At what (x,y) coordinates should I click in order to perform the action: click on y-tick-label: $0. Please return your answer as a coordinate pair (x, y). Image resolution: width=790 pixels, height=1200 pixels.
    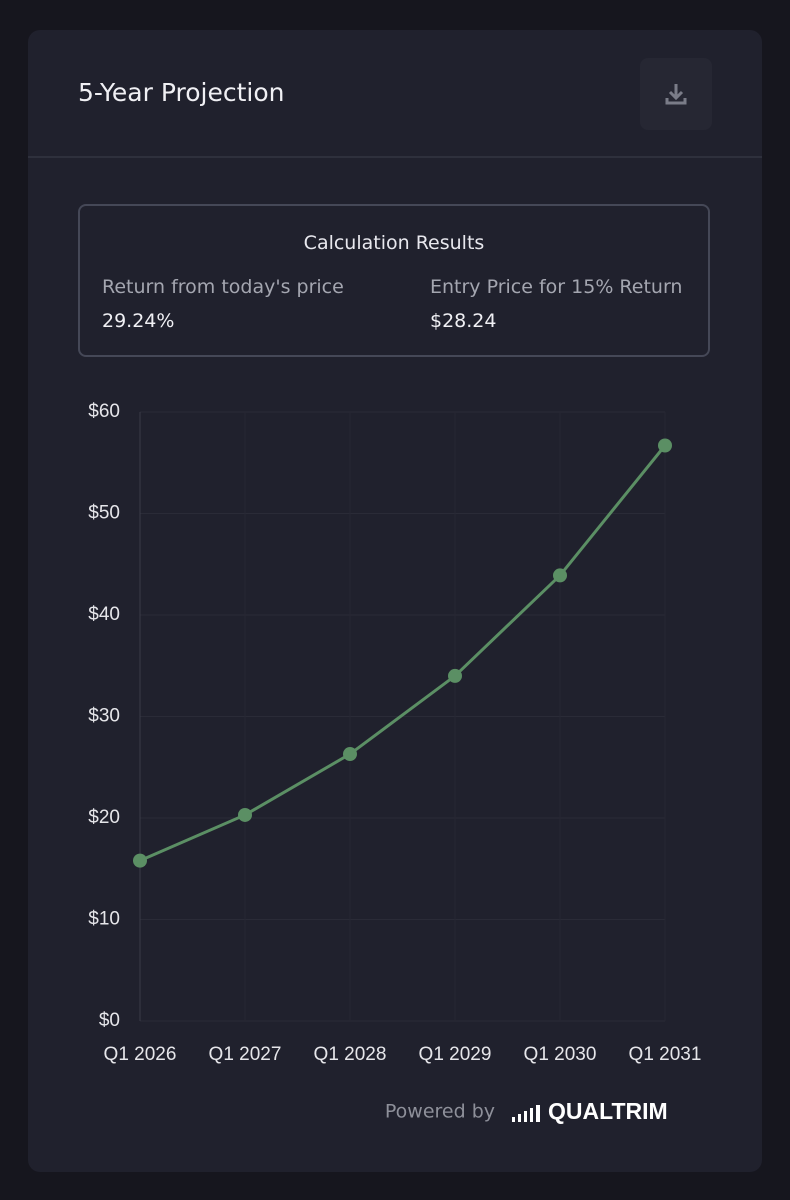
    Looking at the image, I should click on (109, 1020).